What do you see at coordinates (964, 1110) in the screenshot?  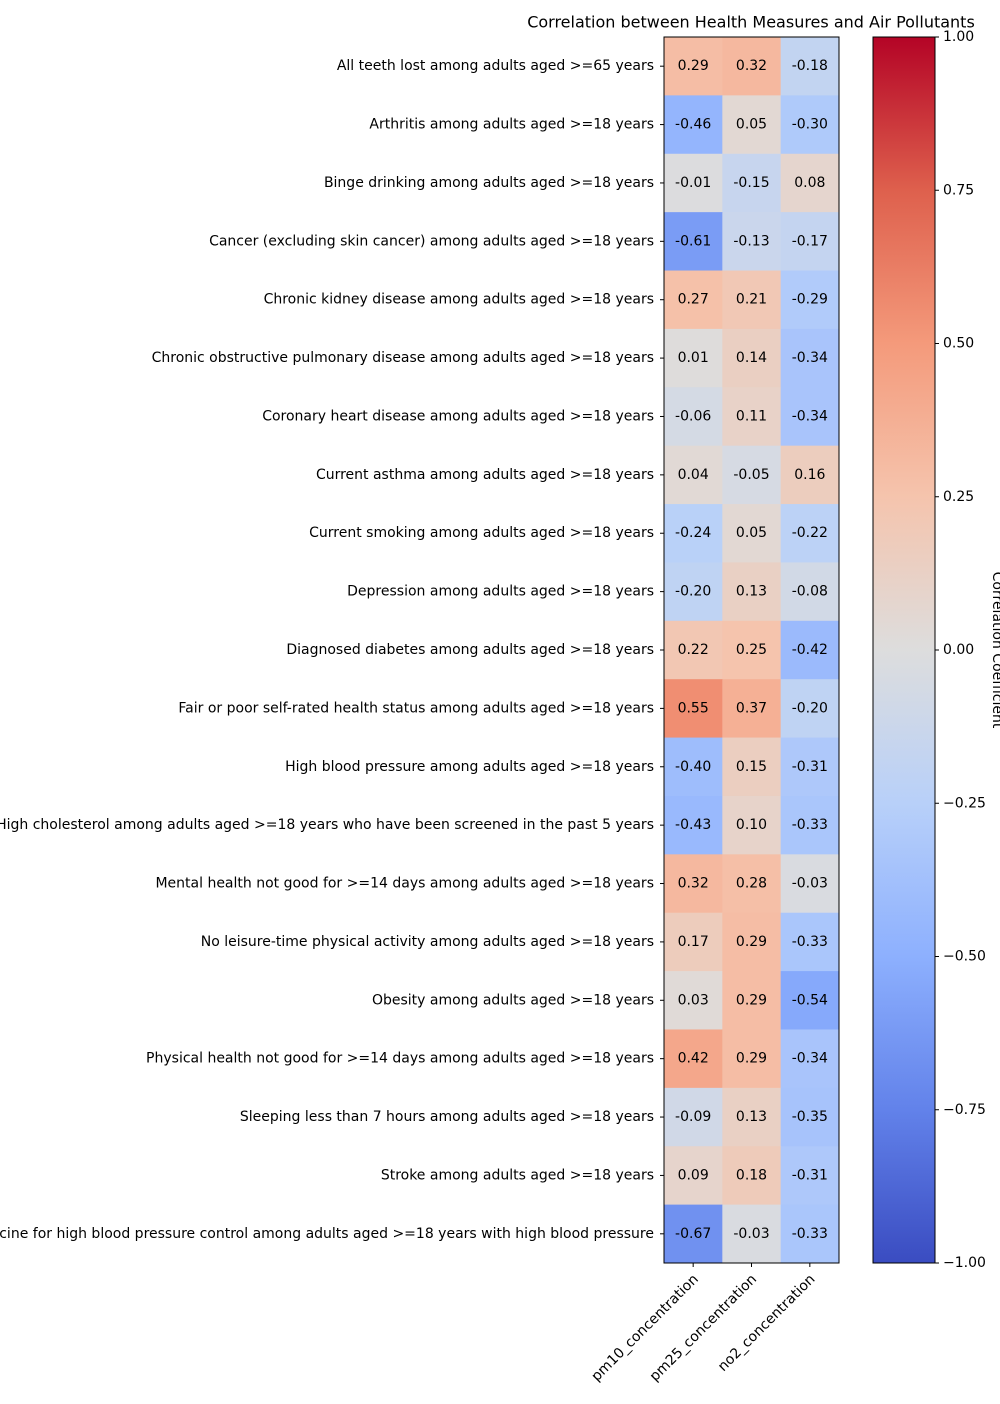 I see `colorbar-tick-label: −0.75` at bounding box center [964, 1110].